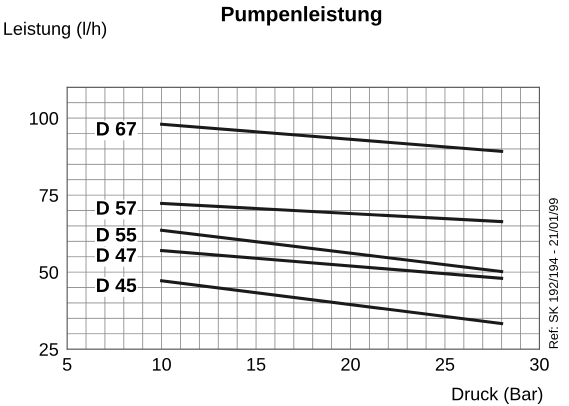  I want to click on series-label: D 67, so click(116, 129).